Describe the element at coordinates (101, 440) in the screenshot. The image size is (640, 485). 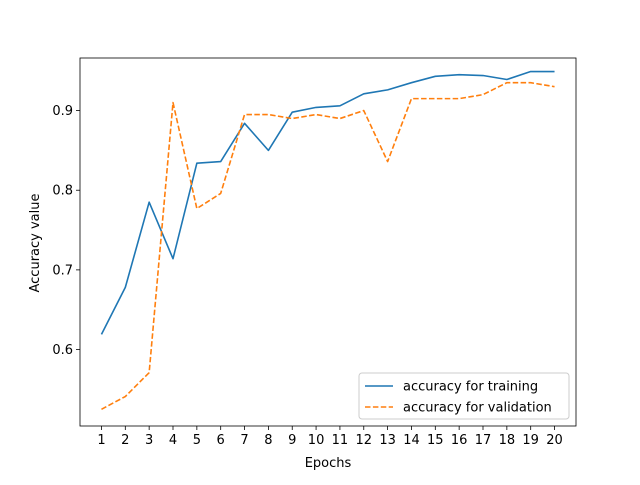
I see `x-tick-label: 1` at that location.